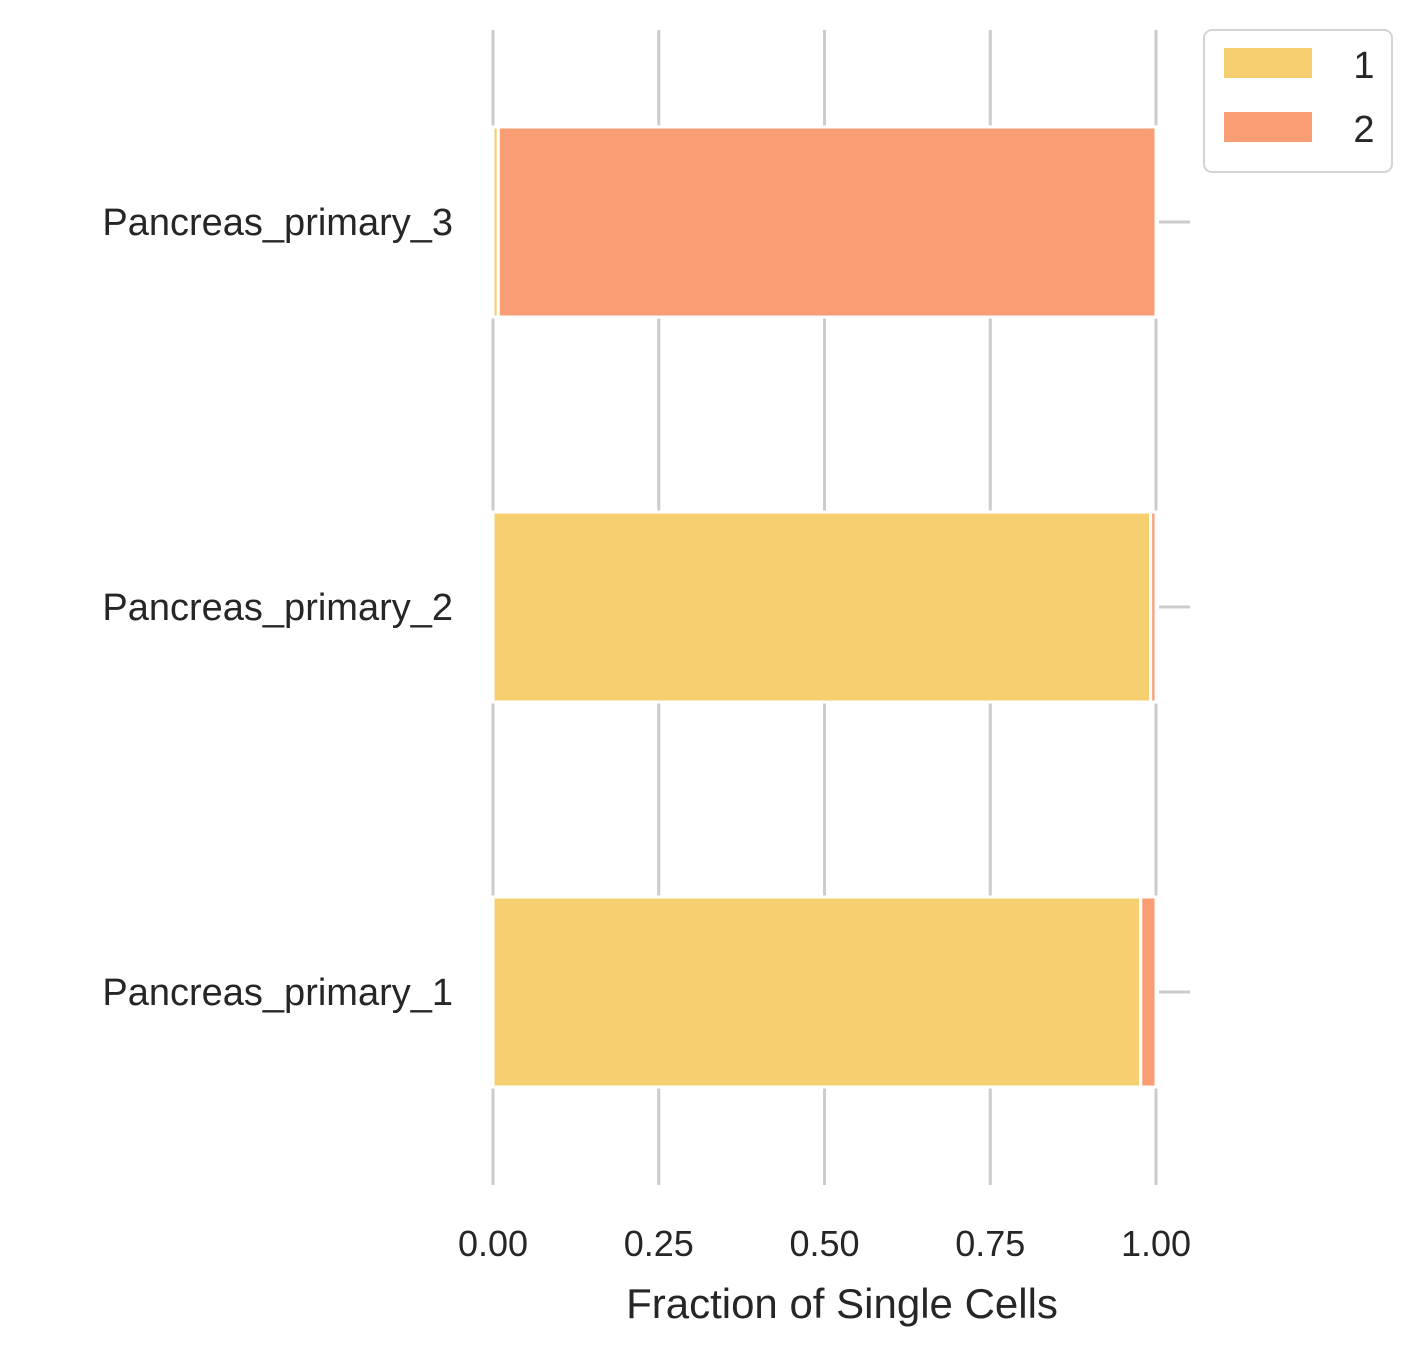  I want to click on x-tick-label: 0.50, so click(824, 1243).